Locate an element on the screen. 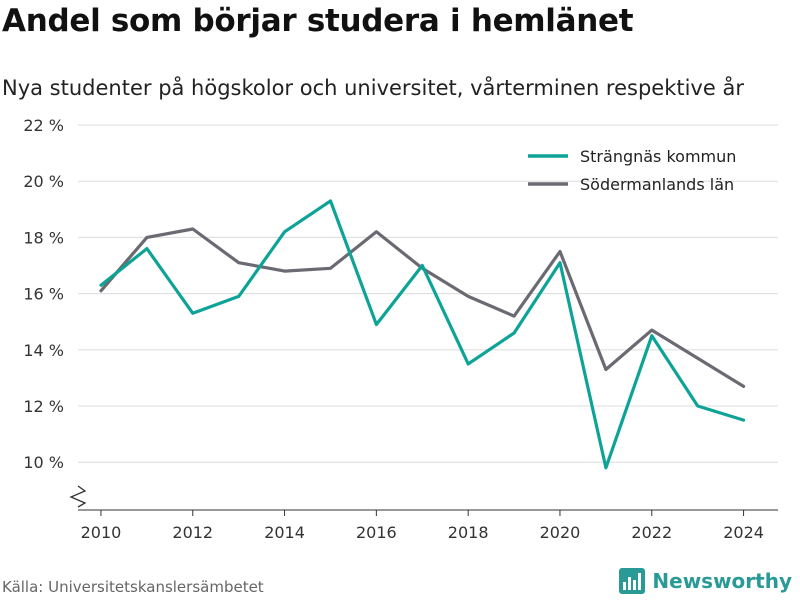 The width and height of the screenshot is (800, 600). y-tick-label: 16 % is located at coordinates (43, 294).